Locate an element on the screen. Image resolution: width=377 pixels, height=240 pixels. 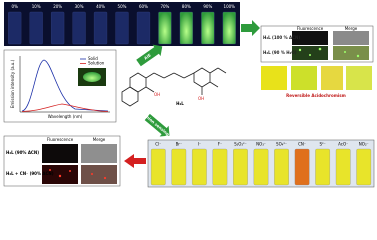
anion-label: CN⁻ is located at coordinates (302, 144).